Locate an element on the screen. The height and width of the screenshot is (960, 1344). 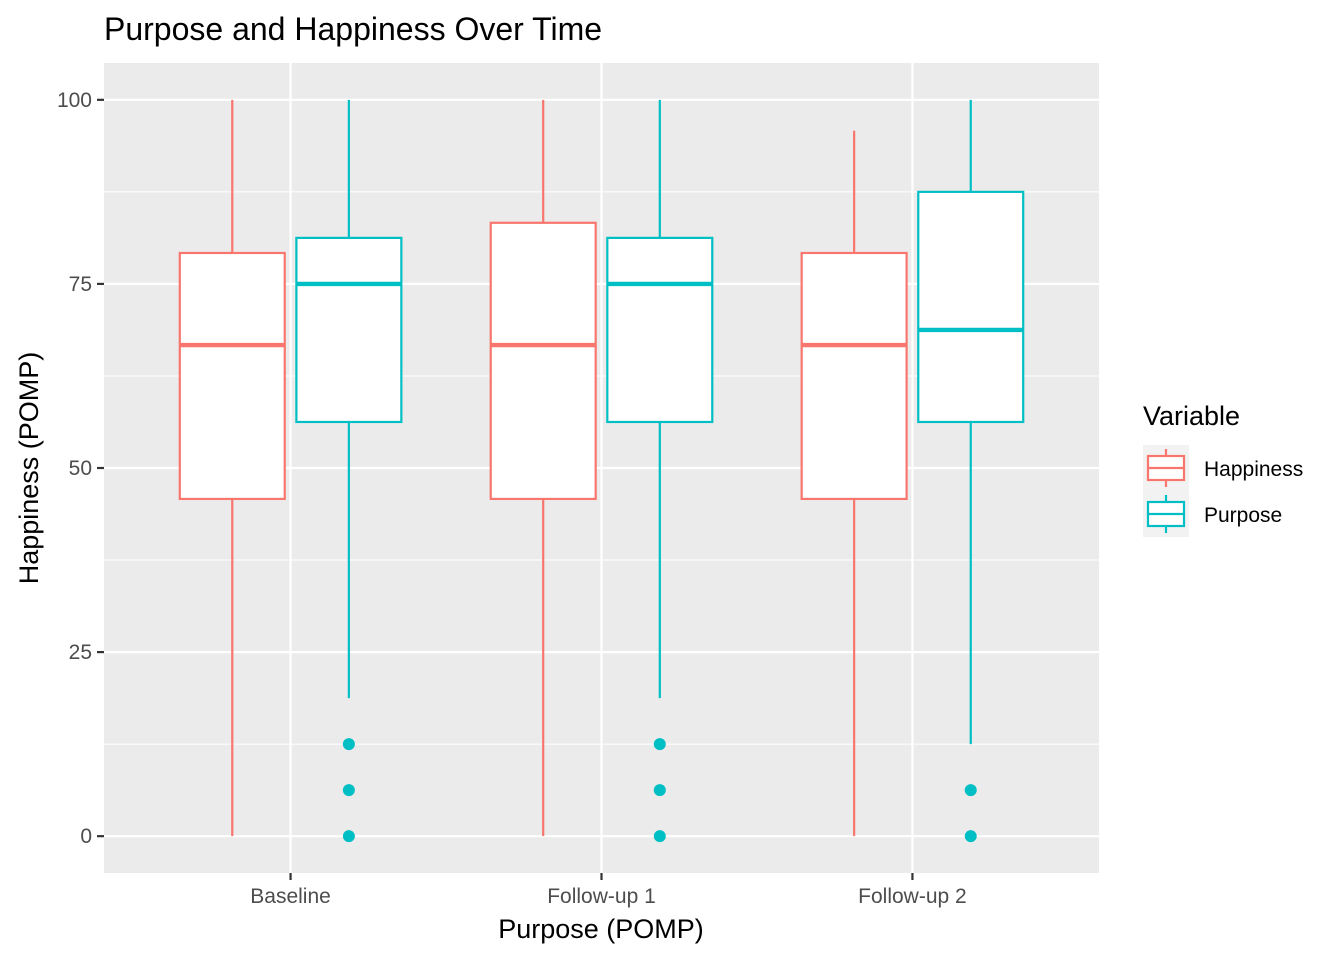
chart-title: Purpose and Happiness Over Time is located at coordinates (353, 29).